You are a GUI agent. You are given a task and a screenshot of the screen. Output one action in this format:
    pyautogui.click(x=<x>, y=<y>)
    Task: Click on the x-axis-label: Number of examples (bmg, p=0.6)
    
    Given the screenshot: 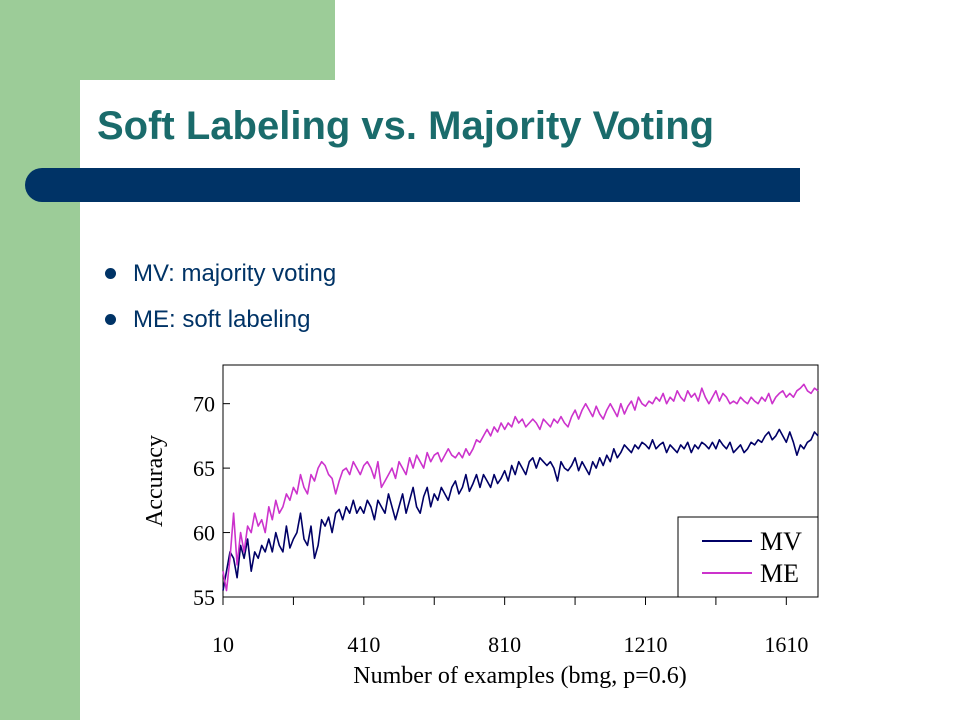 What is the action you would take?
    pyautogui.click(x=519, y=676)
    